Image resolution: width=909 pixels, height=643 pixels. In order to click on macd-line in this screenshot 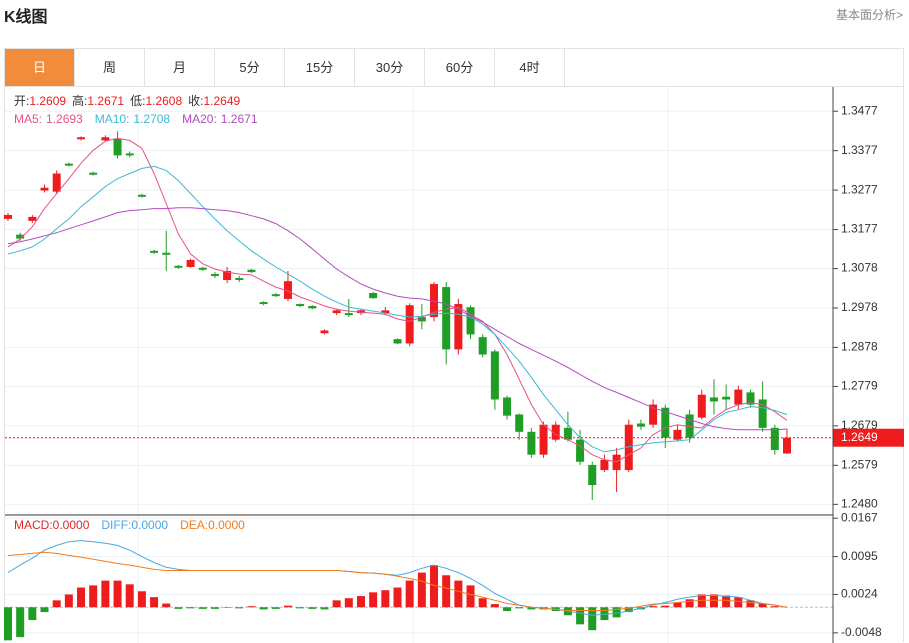, I will do `click(397, 581)`.